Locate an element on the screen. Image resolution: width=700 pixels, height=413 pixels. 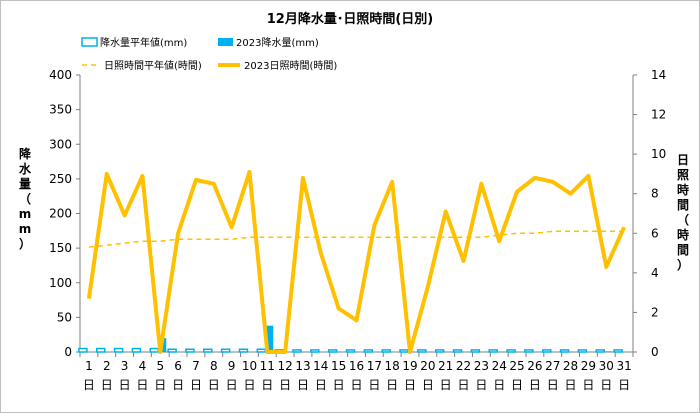
x-tick-label: 10 is located at coordinates (249, 366).